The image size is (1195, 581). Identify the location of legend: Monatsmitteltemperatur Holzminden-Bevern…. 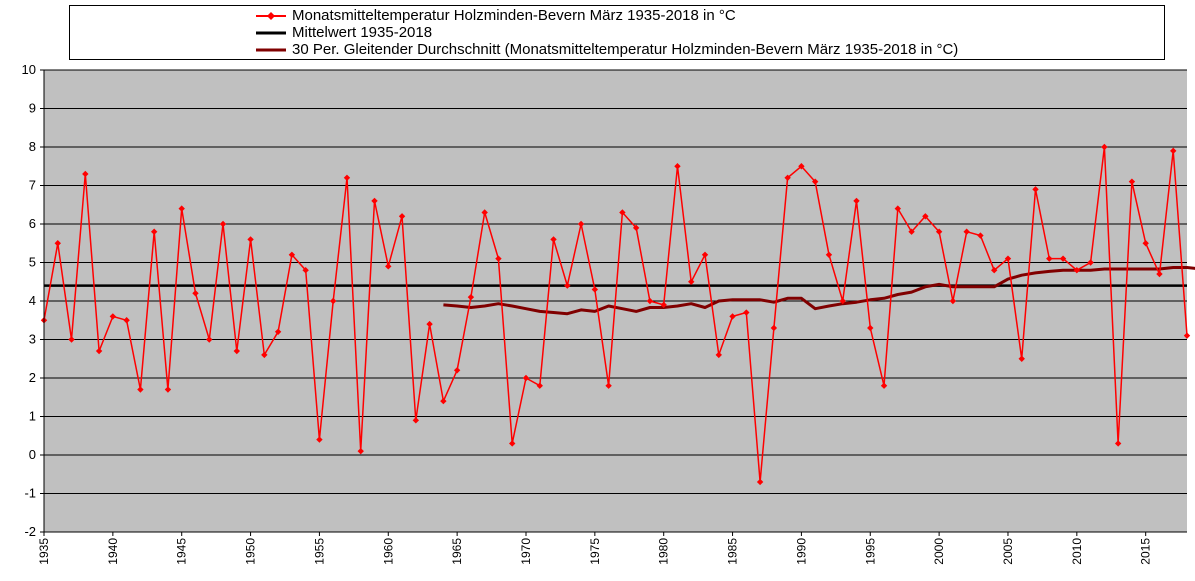
(617, 32).